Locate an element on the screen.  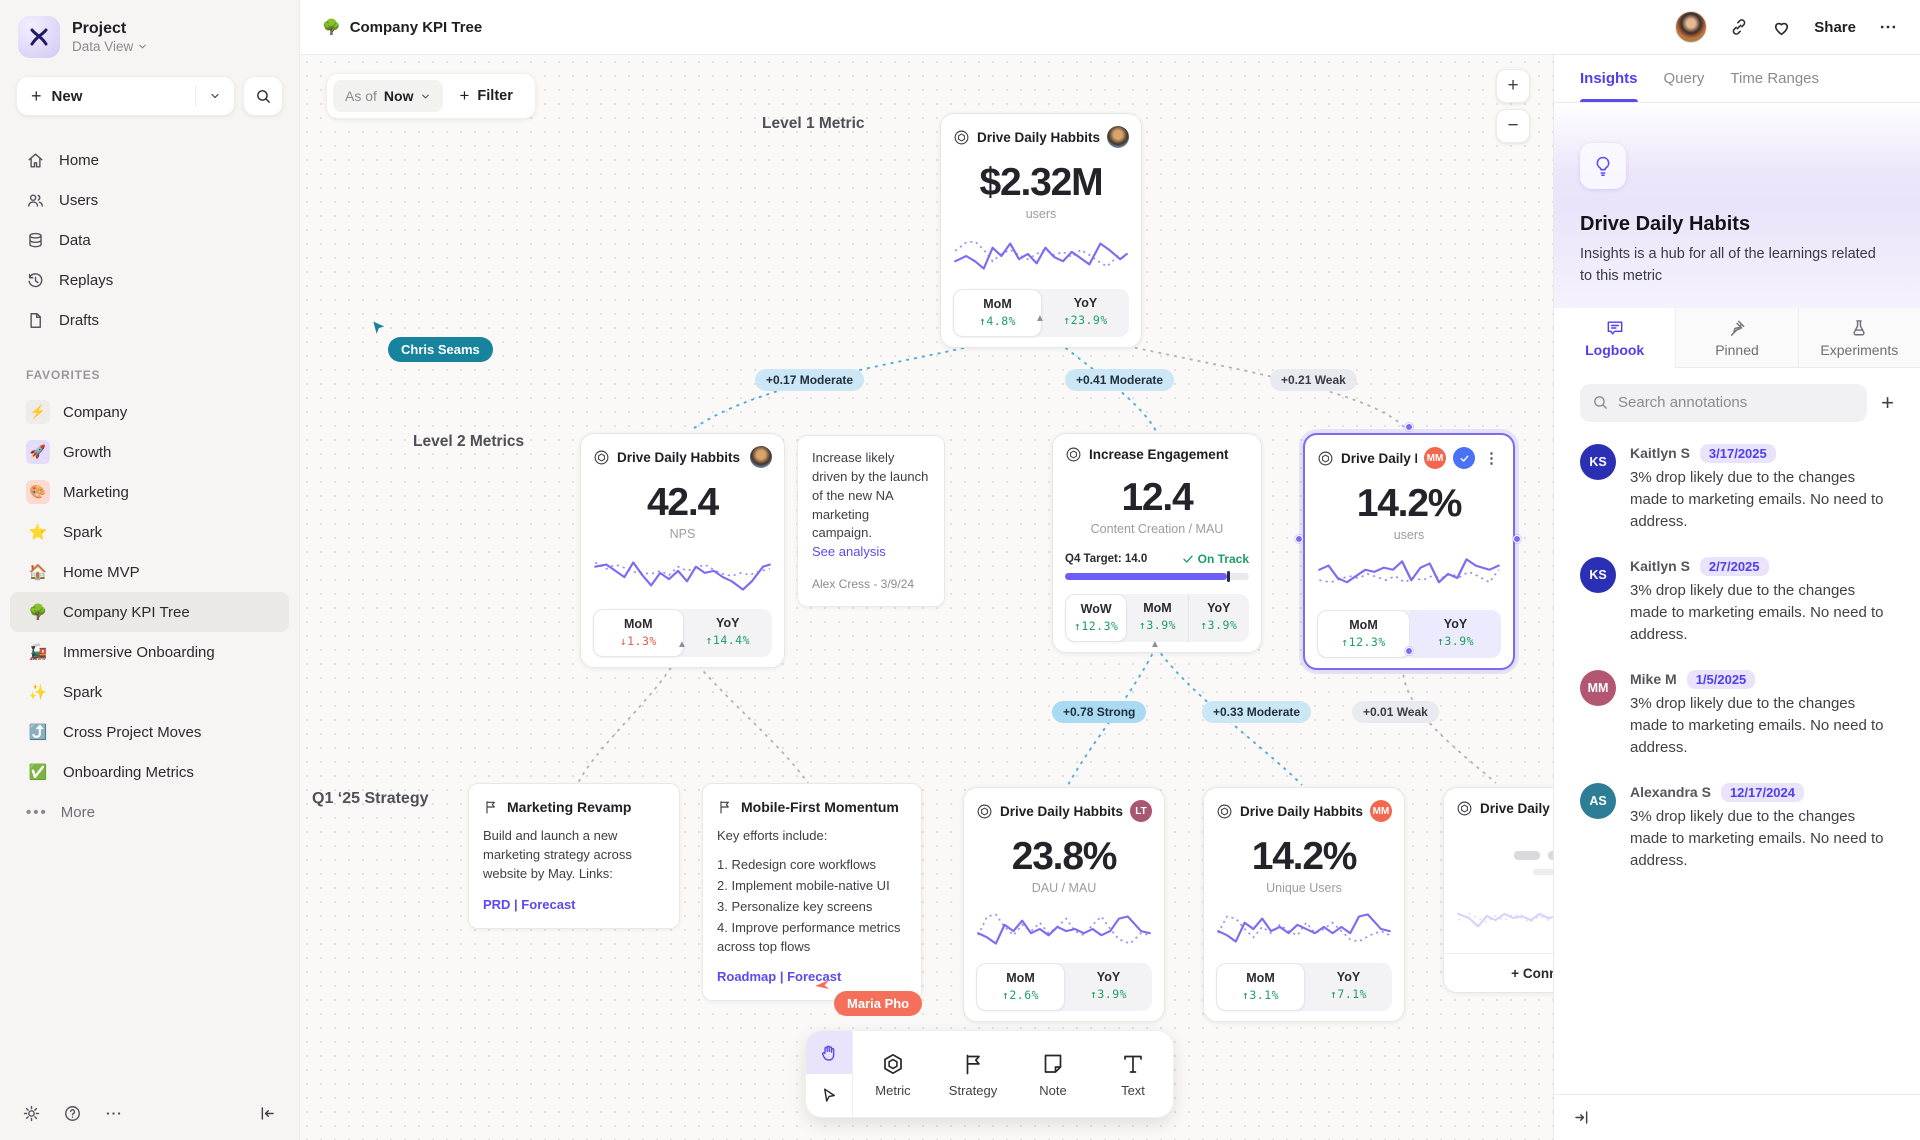
help-button is located at coordinates (72, 1113).